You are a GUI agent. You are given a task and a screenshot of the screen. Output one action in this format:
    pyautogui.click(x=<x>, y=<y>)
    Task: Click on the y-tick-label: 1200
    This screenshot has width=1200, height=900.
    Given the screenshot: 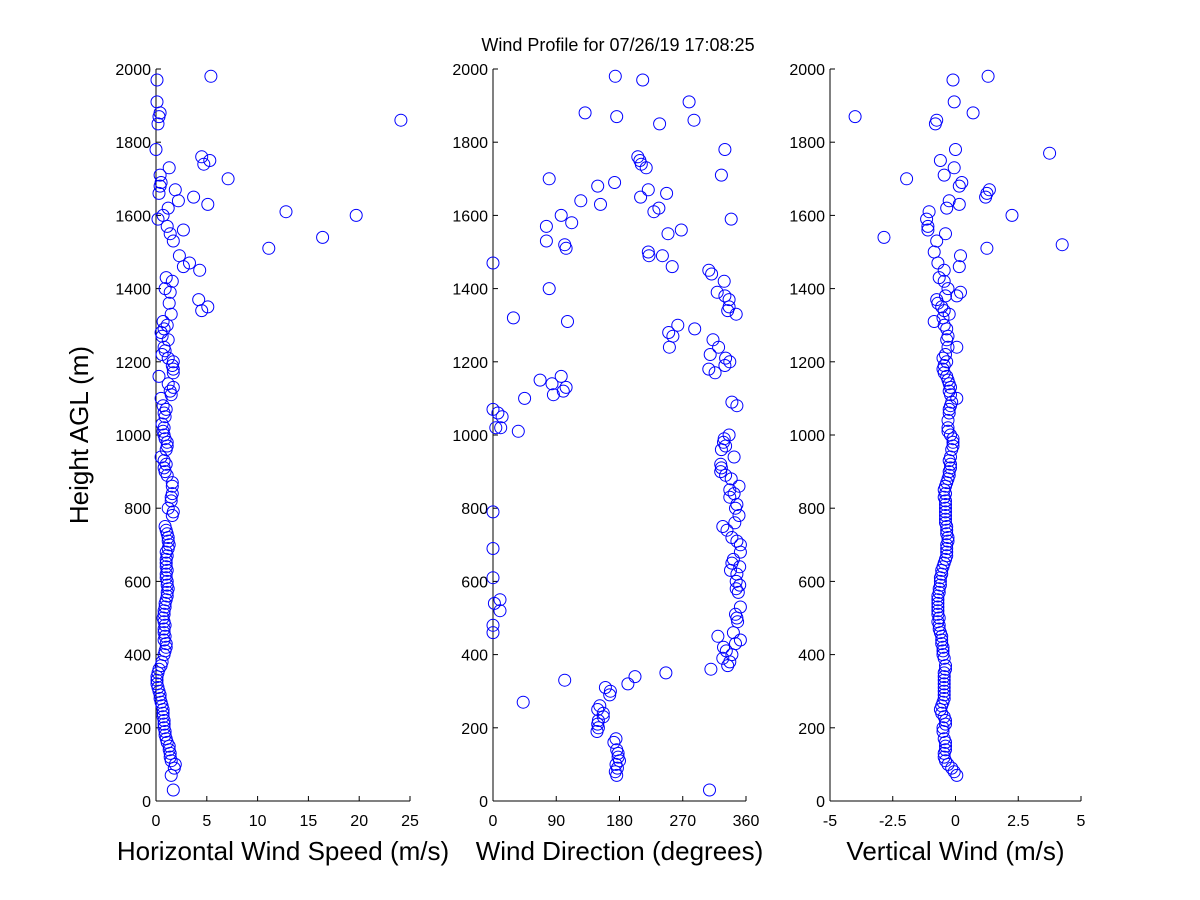 What is the action you would take?
    pyautogui.click(x=133, y=363)
    